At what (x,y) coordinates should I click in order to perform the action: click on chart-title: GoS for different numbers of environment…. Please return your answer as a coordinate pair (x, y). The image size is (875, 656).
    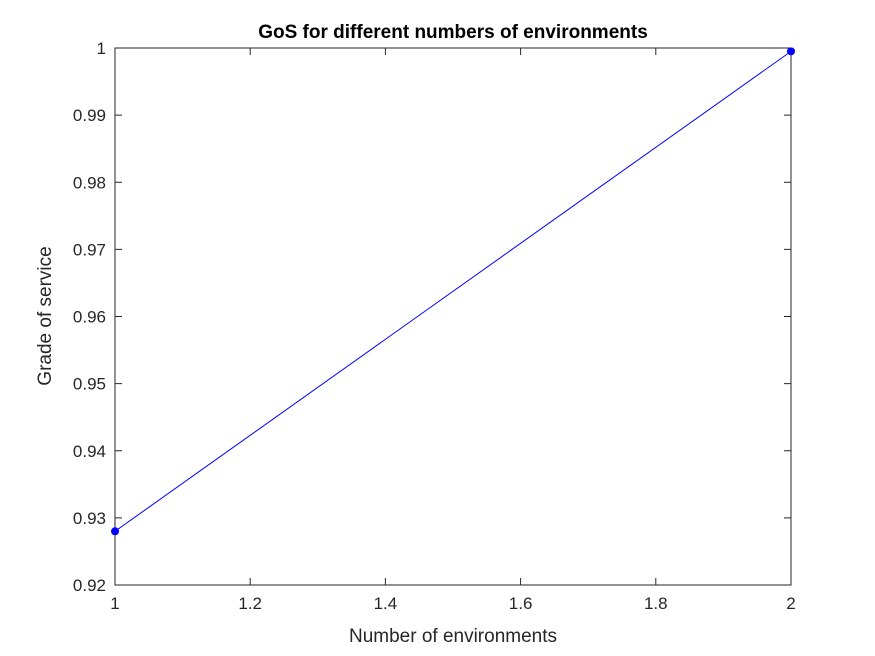
    Looking at the image, I should click on (453, 32).